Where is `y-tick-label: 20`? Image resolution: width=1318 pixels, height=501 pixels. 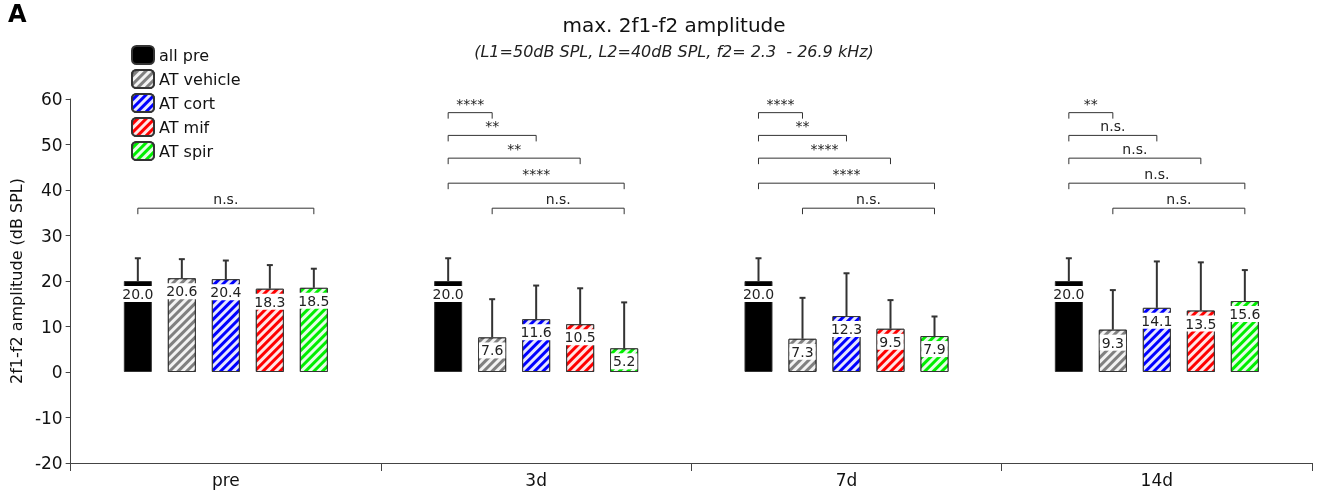 y-tick-label: 20 is located at coordinates (52, 281).